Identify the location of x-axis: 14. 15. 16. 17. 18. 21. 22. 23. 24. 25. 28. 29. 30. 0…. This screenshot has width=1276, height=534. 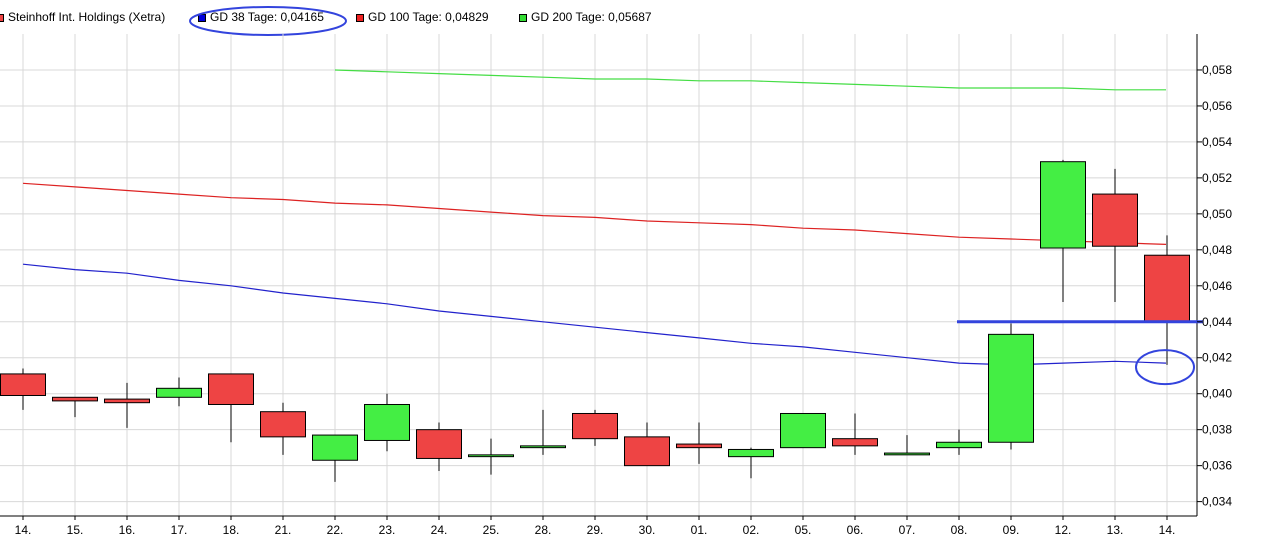
(595, 525).